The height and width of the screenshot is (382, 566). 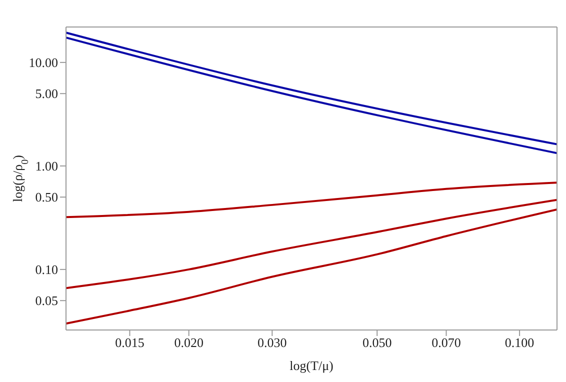 What do you see at coordinates (446, 342) in the screenshot?
I see `x-tick-label: 0.070` at bounding box center [446, 342].